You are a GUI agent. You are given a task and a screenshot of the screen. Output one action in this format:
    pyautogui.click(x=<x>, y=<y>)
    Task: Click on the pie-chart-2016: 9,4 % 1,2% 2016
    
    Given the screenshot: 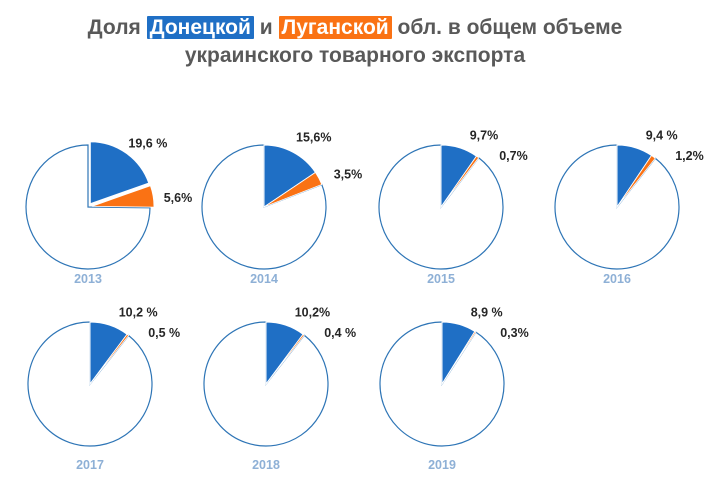 What is the action you would take?
    pyautogui.click(x=629, y=207)
    